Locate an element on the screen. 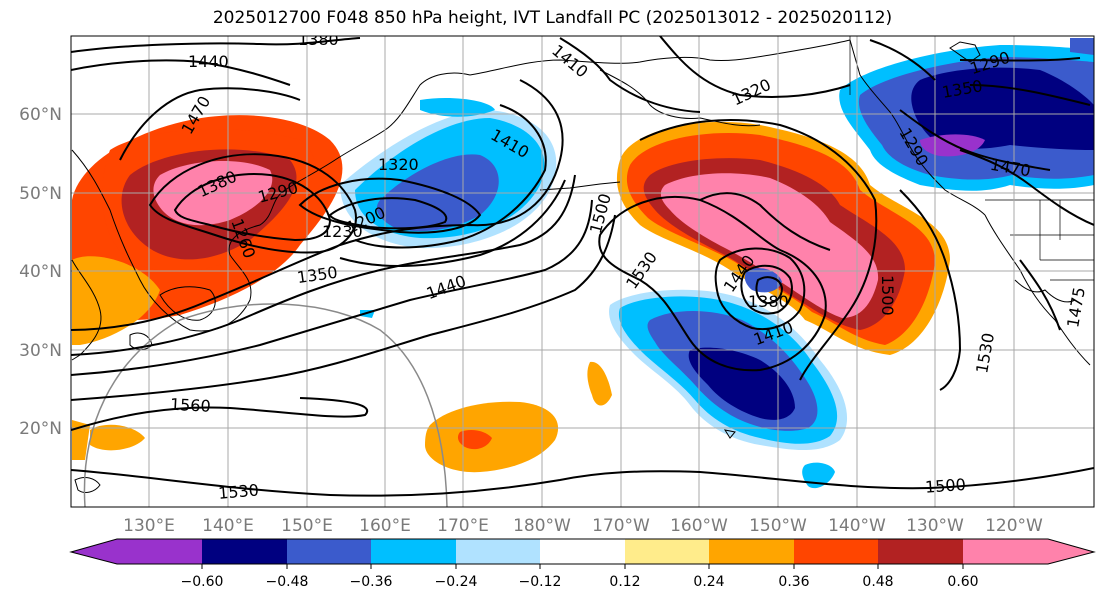  negative-anomaly-gulf-of-alaska is located at coordinates (966, 114).